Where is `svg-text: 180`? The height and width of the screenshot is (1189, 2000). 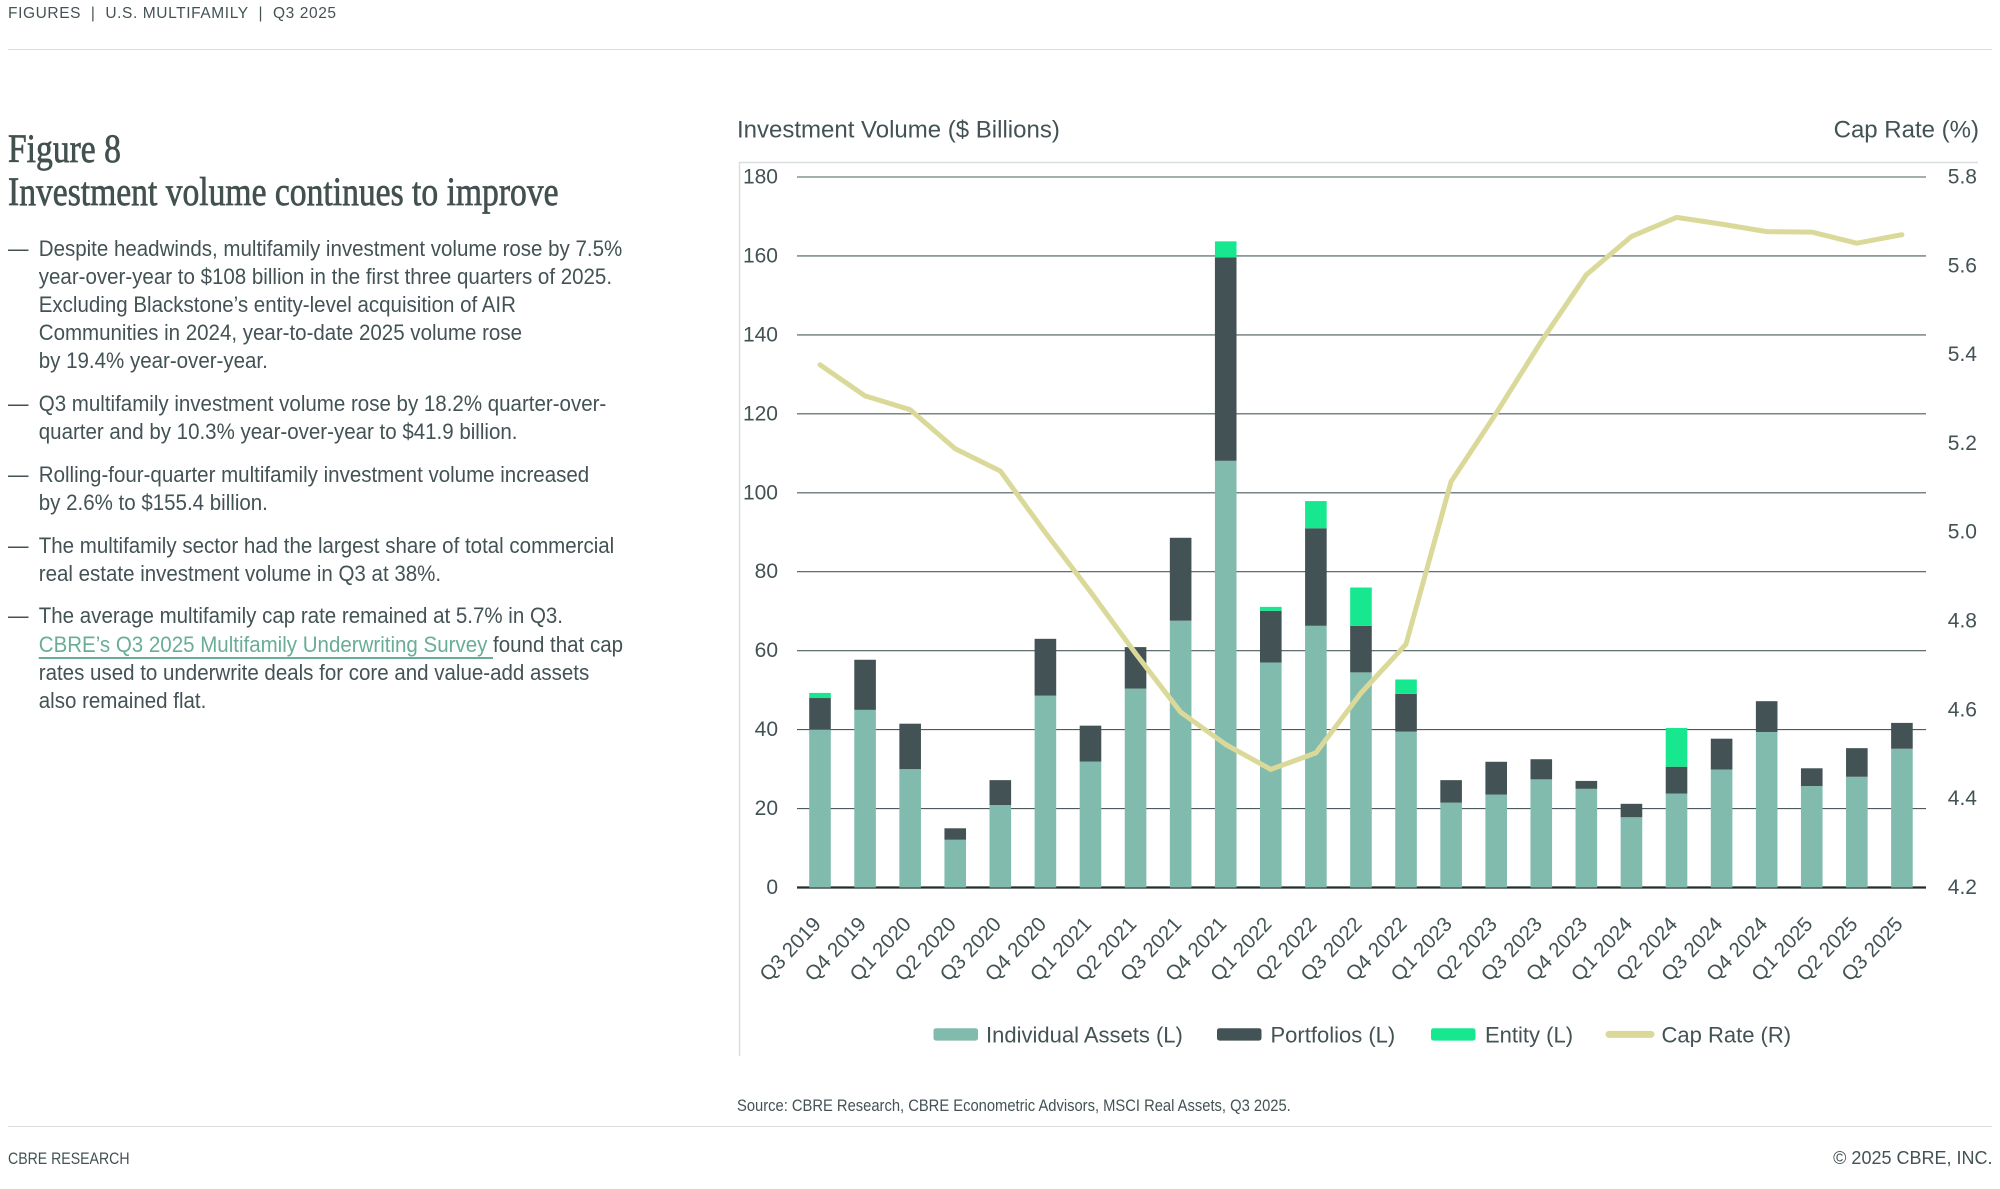
svg-text: 180 is located at coordinates (760, 177).